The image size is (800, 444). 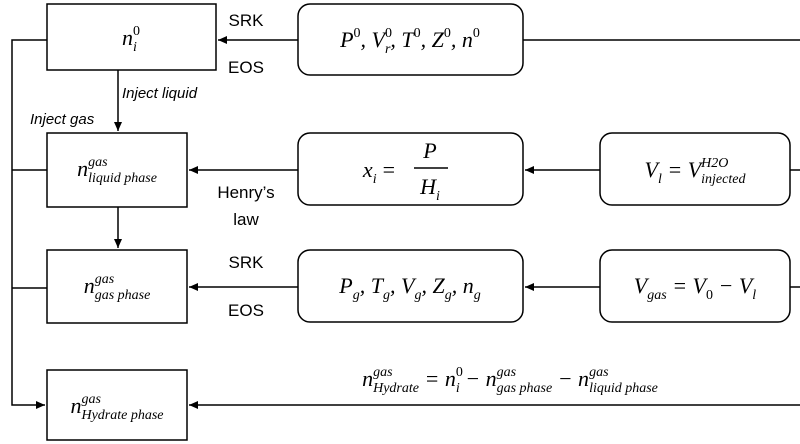 What do you see at coordinates (657, 295) in the screenshot?
I see `subscript: gas` at bounding box center [657, 295].